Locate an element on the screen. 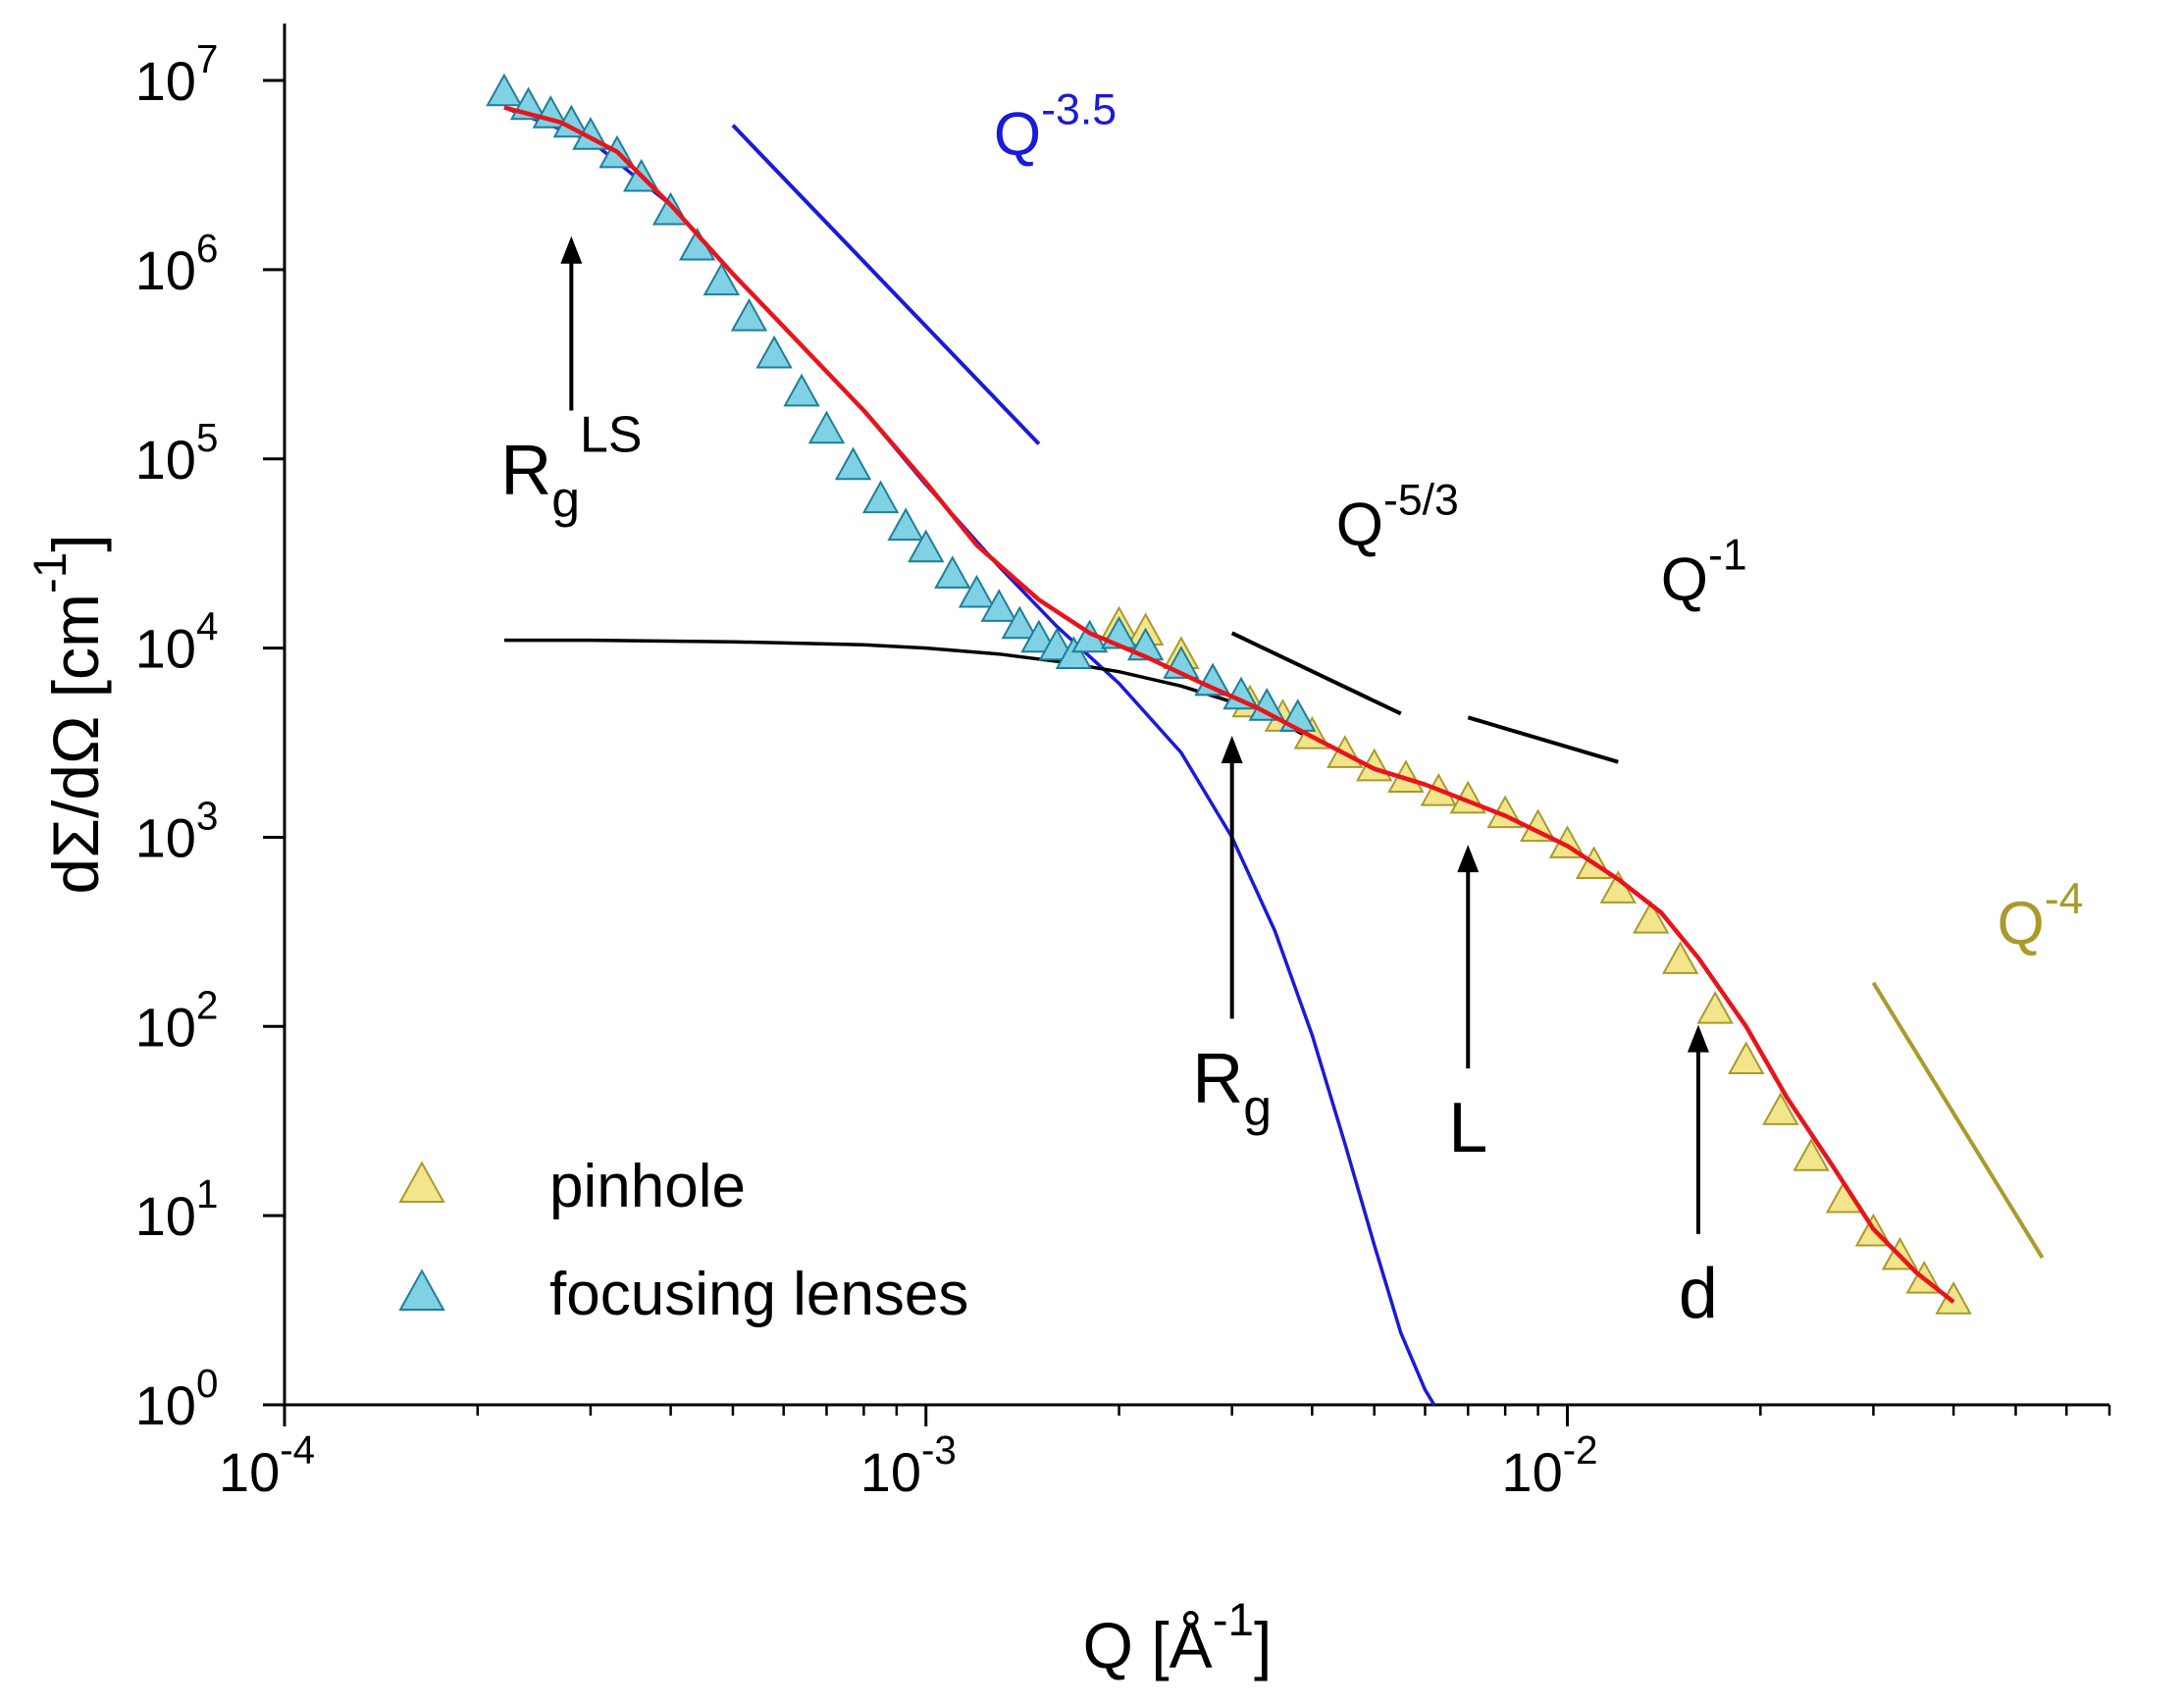 The height and width of the screenshot is (1706, 2184). x-tick-label: 10⁻² is located at coordinates (1549, 1465).